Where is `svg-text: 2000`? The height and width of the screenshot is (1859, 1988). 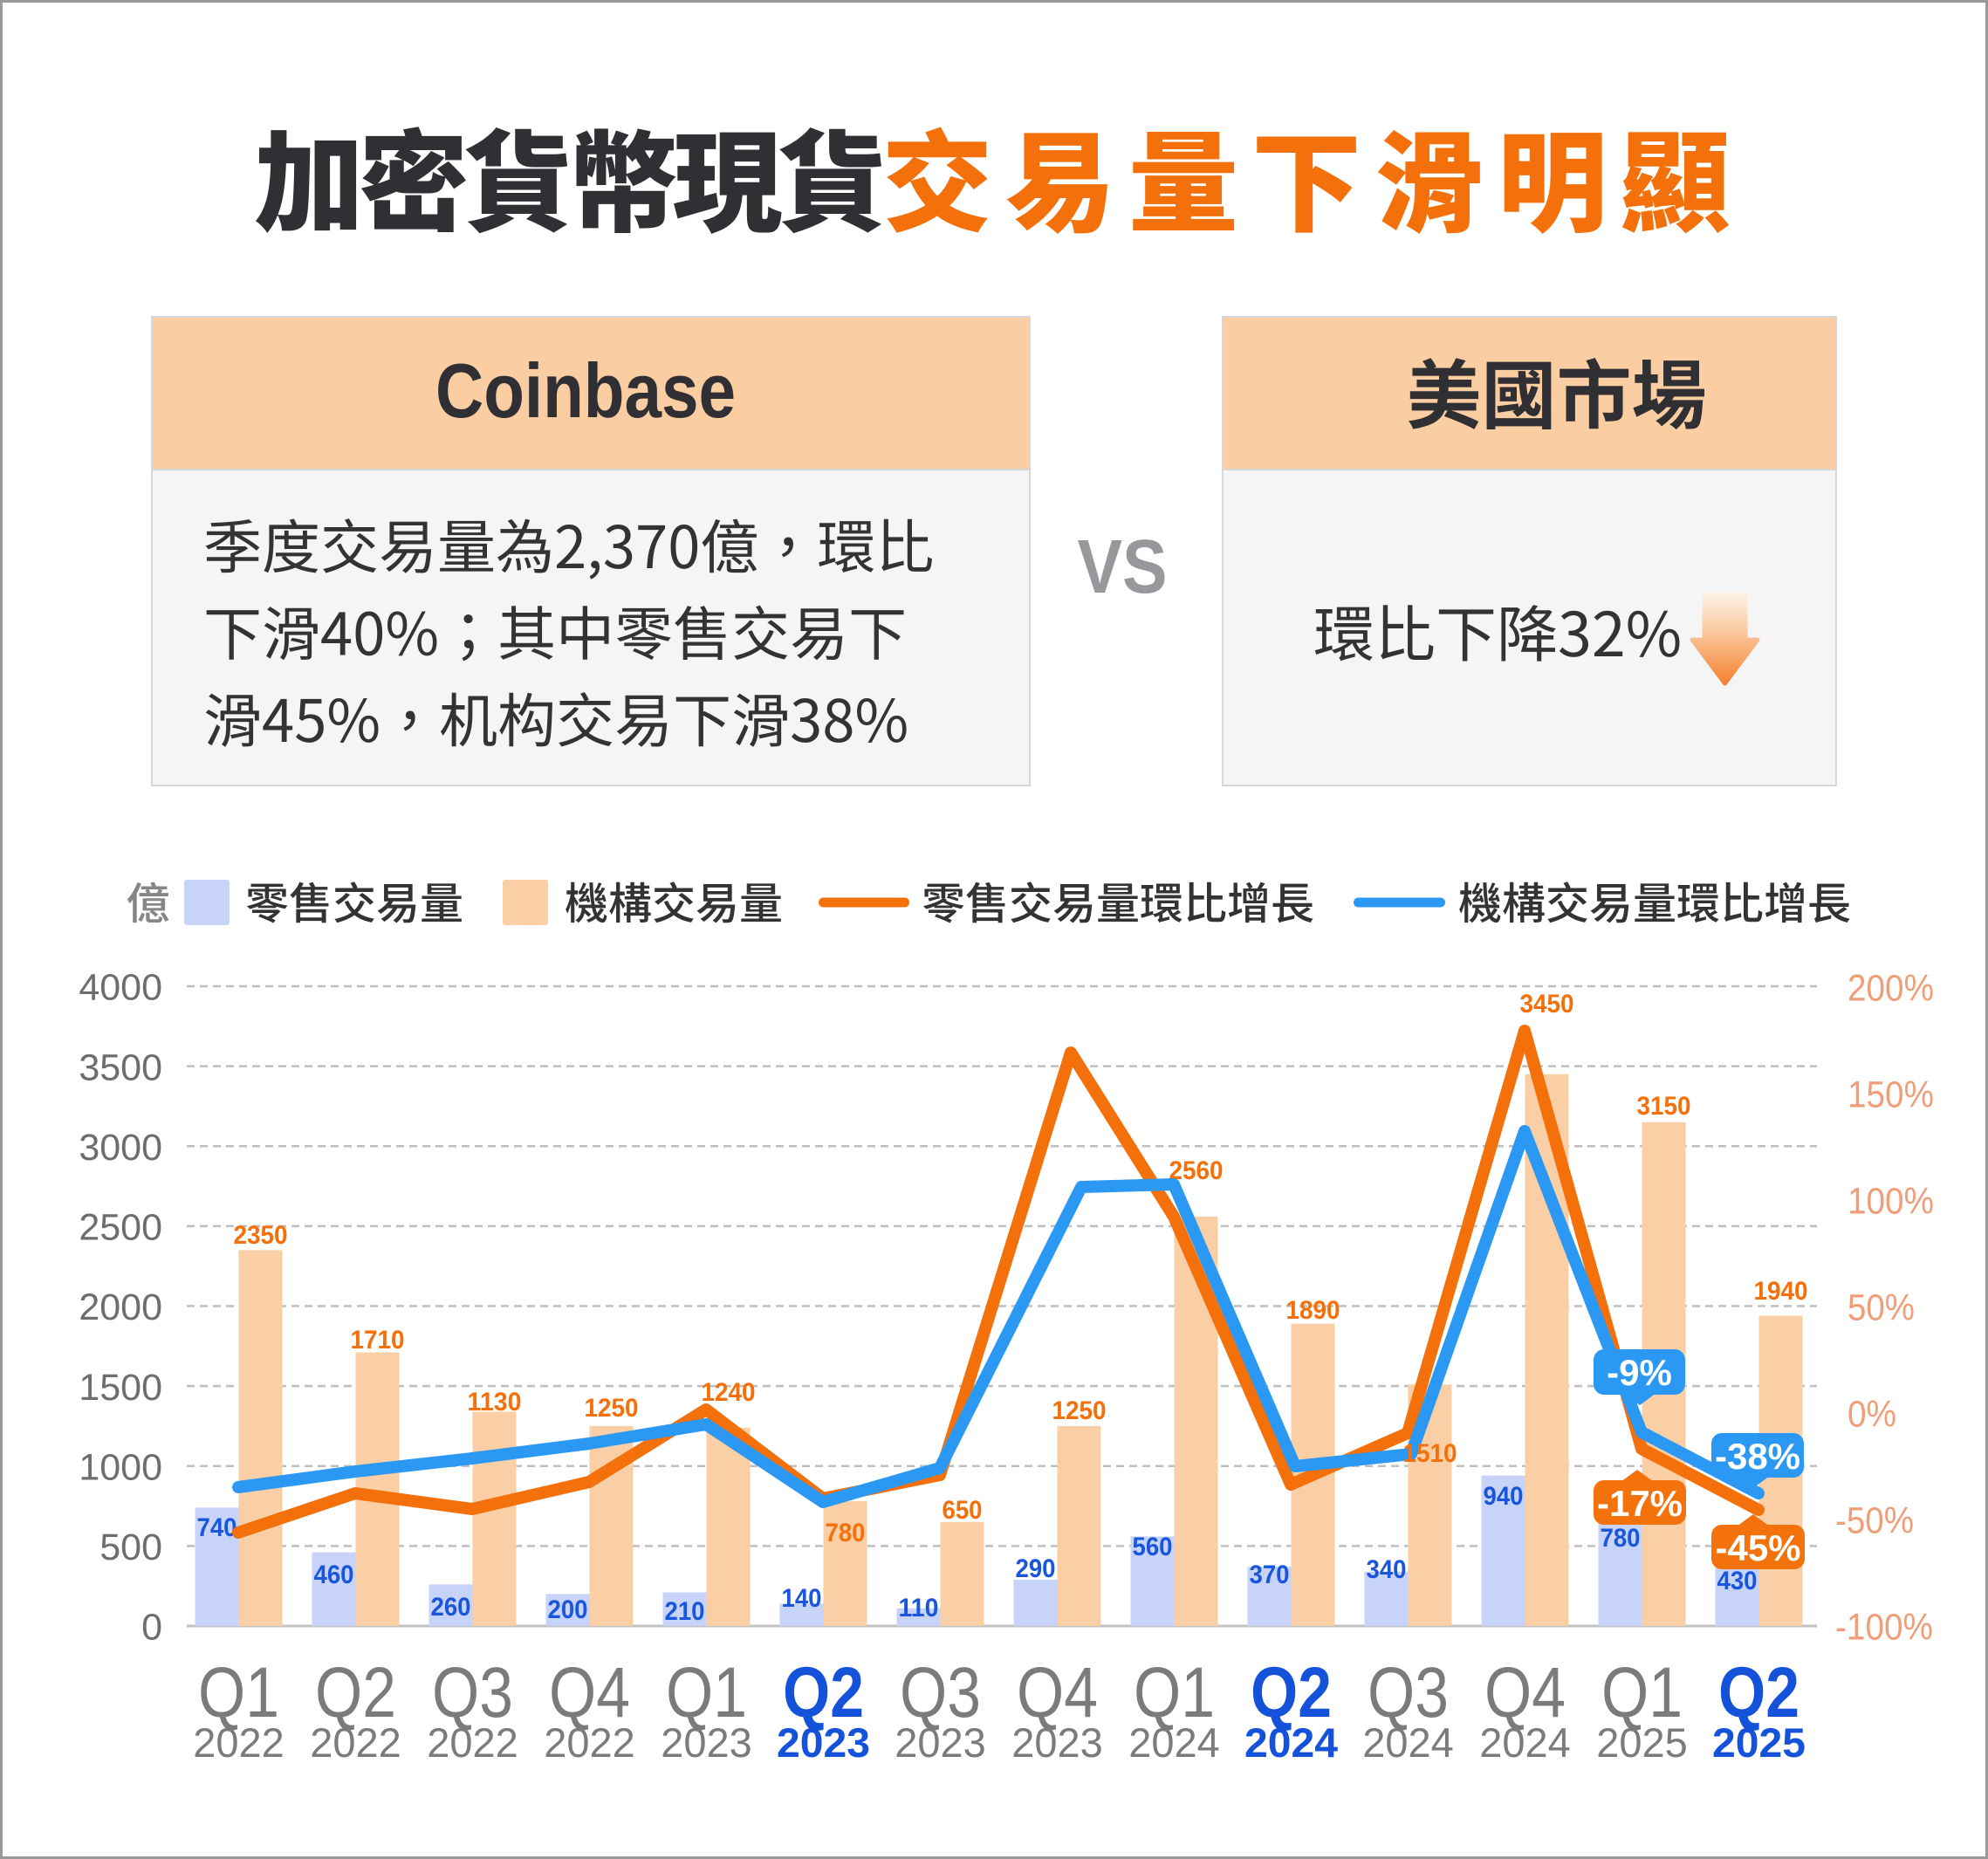 svg-text: 2000 is located at coordinates (120, 1307).